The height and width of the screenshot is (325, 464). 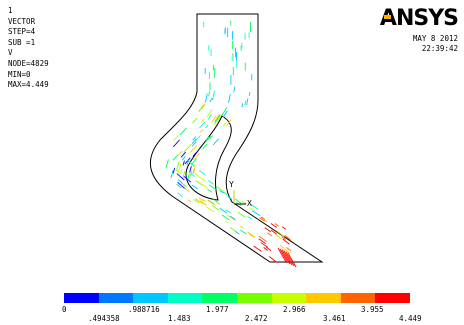 I want to click on legend-tick: 4.449, so click(x=410, y=318).